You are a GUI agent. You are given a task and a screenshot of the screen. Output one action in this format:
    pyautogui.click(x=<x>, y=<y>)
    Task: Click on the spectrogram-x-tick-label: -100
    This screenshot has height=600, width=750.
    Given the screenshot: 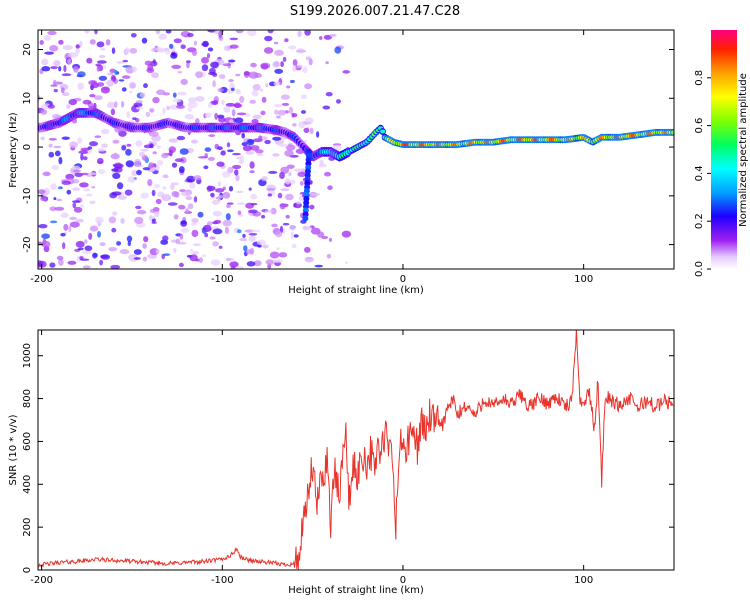 What is the action you would take?
    pyautogui.click(x=222, y=279)
    